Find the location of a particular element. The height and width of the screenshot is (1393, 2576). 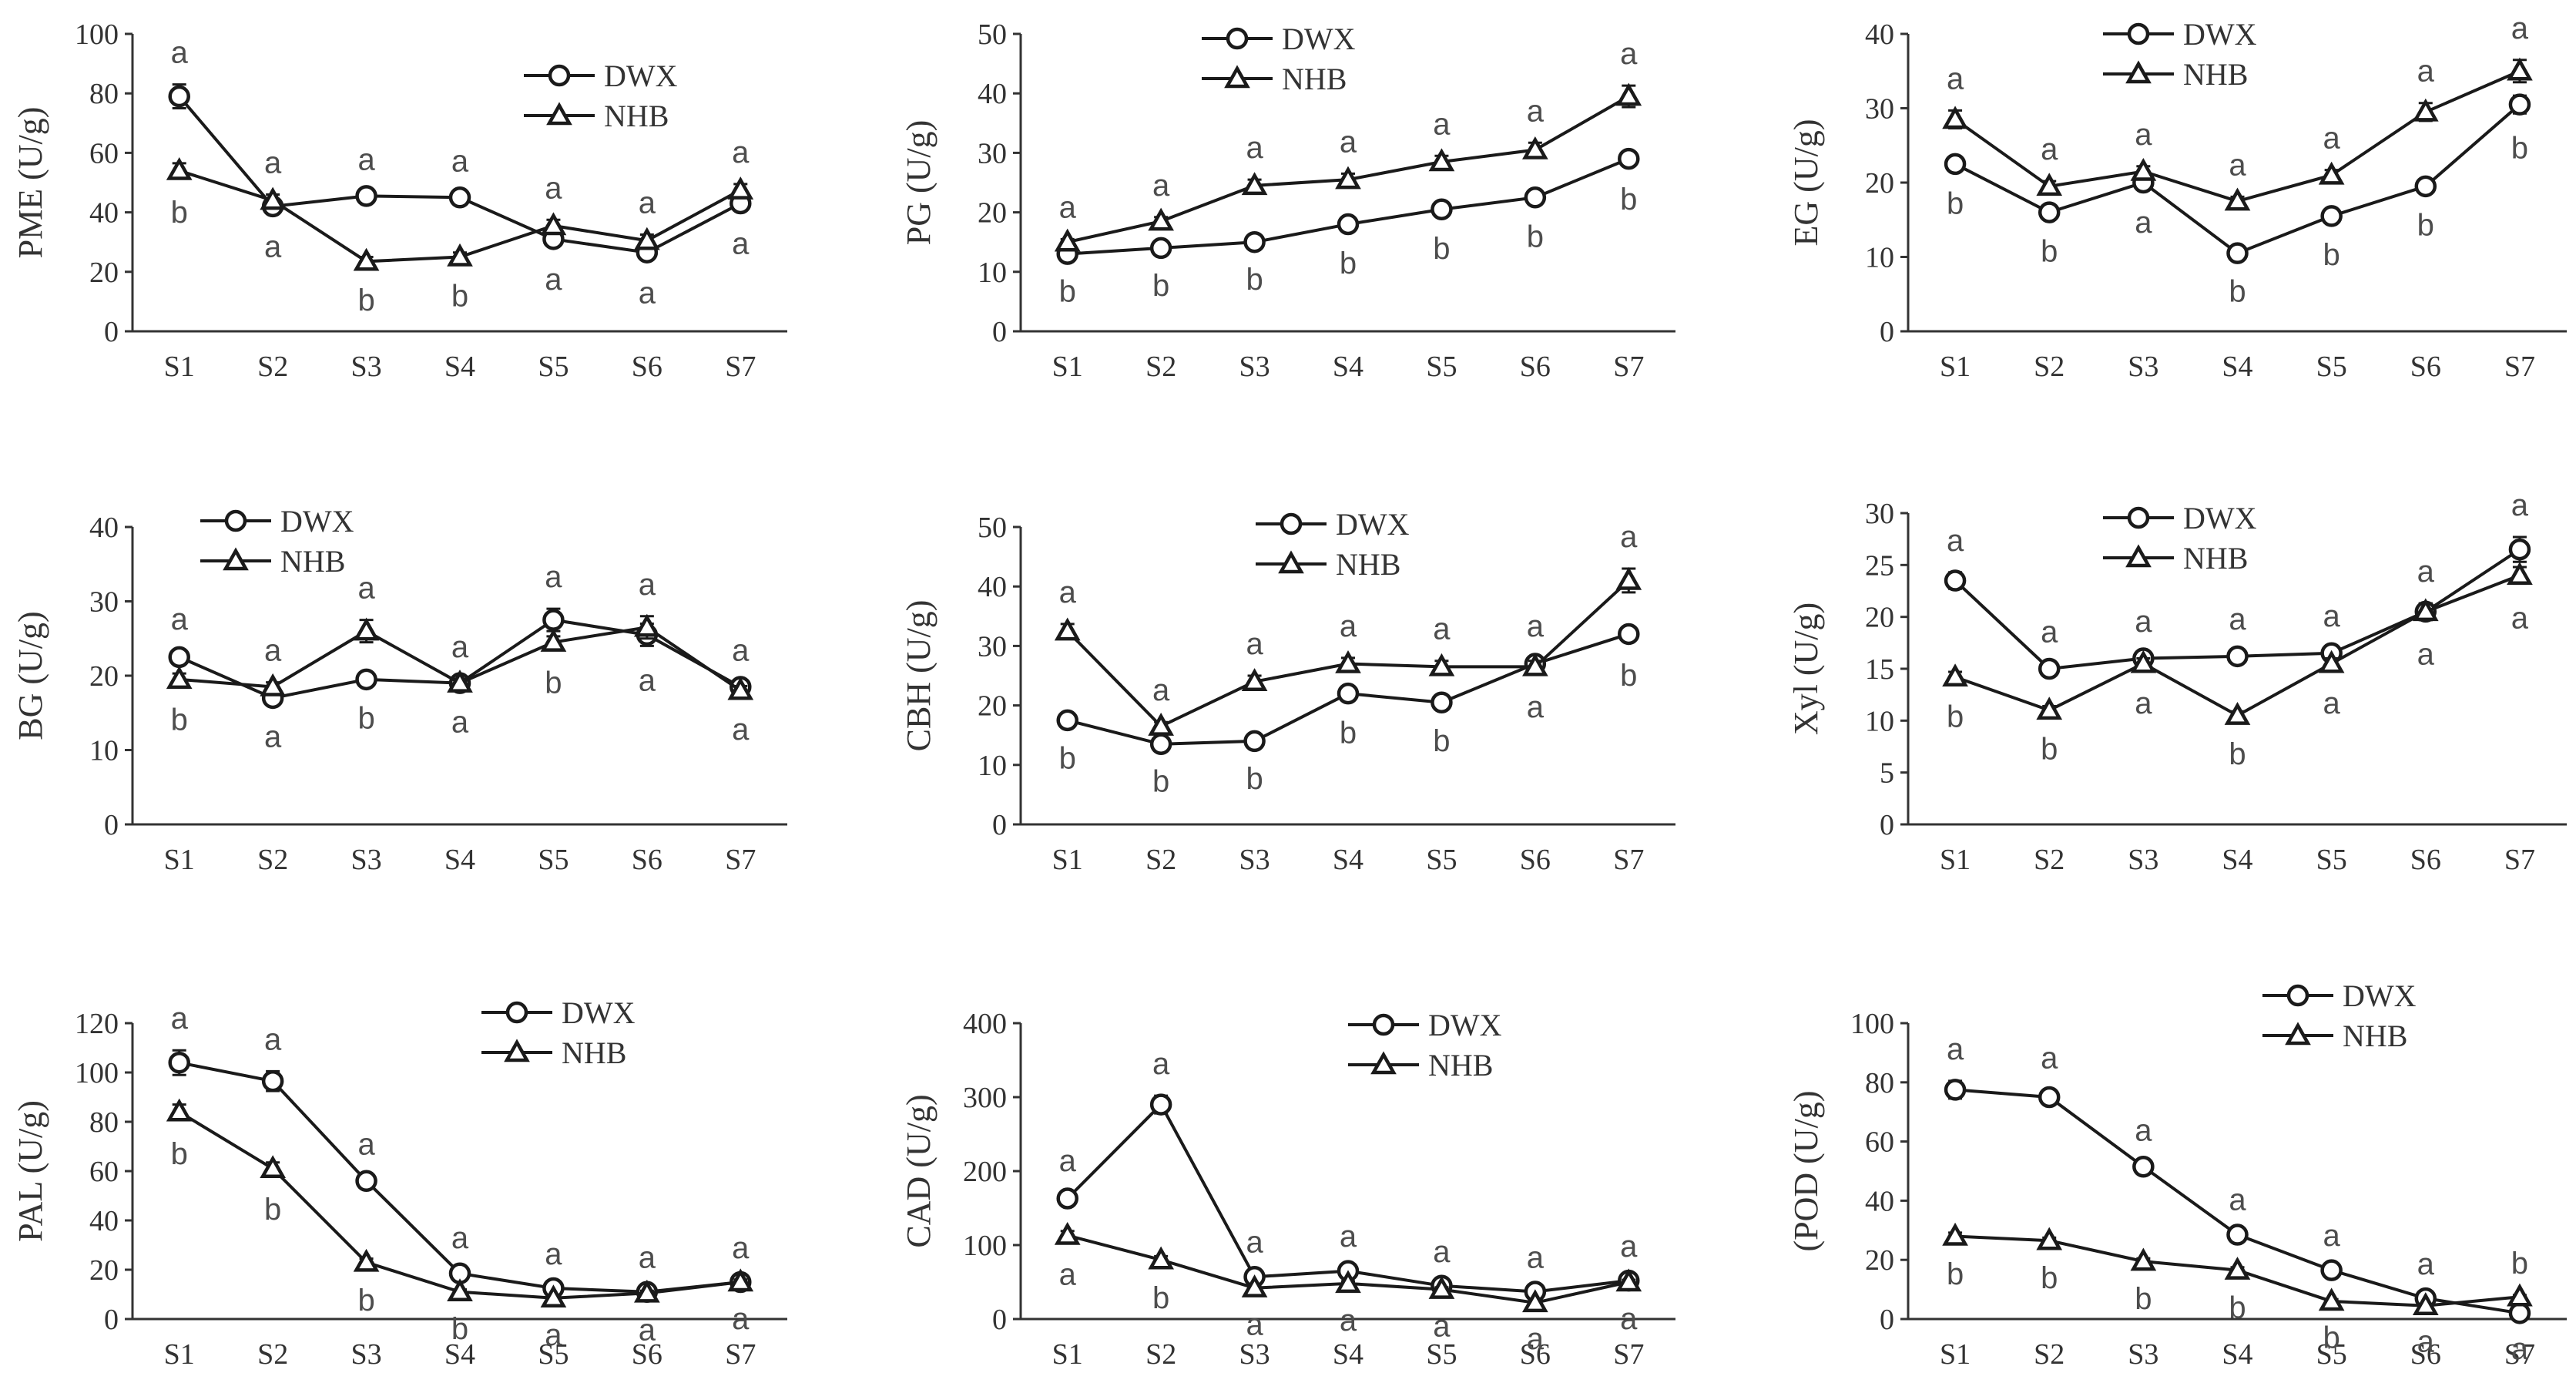

y-tick-label: 5 is located at coordinates (1887, 773).